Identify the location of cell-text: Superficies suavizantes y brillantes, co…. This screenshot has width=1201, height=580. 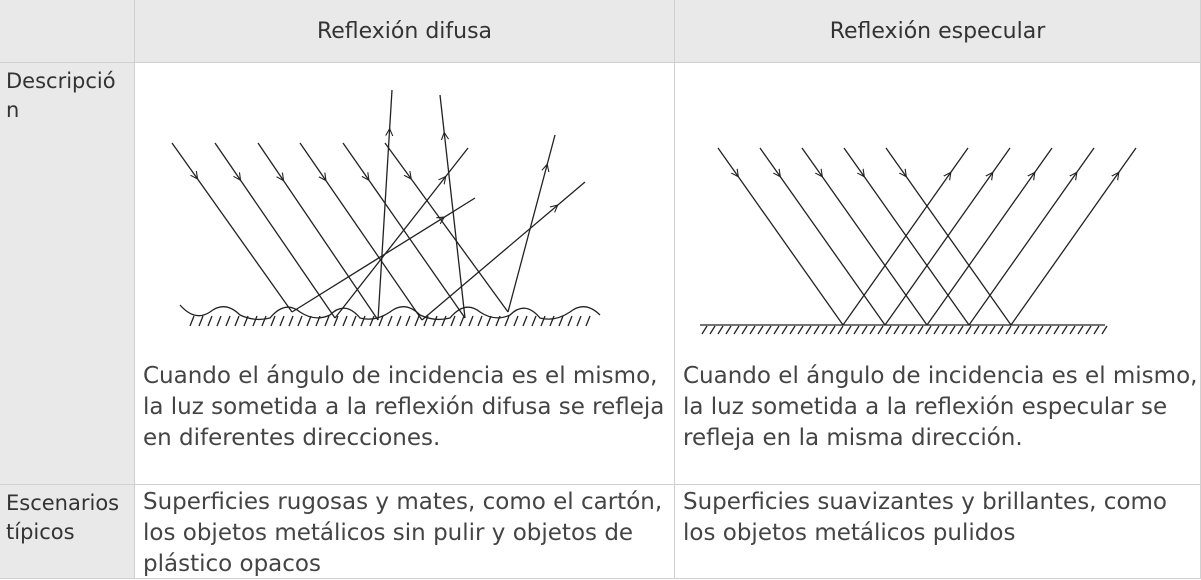
(938, 532).